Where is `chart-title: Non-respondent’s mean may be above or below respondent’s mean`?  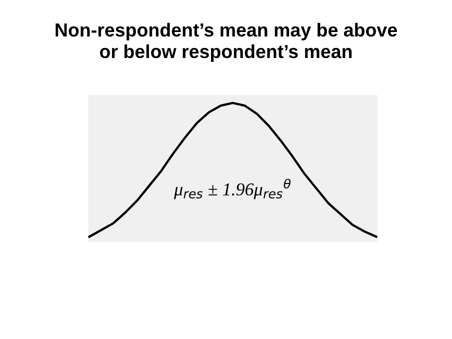 chart-title: Non-respondent’s mean may be above or below respondent’s mean is located at coordinates (226, 42).